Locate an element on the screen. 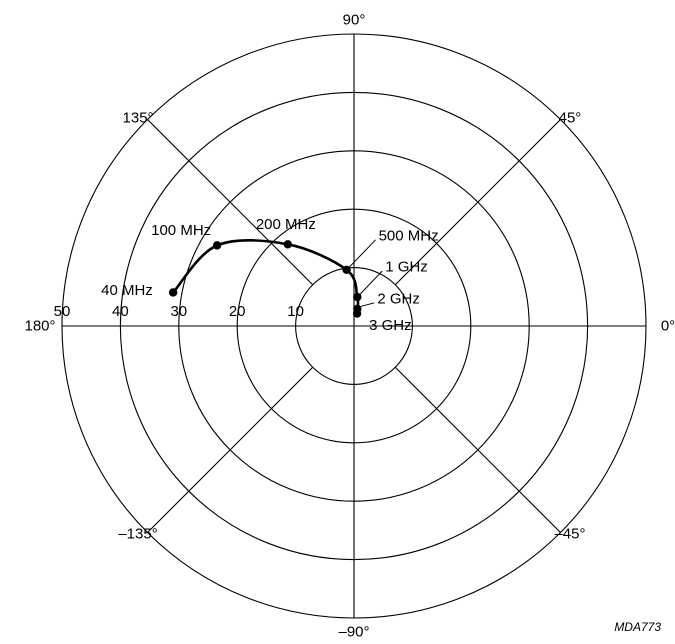 This screenshot has height=644, width=675. figure-code: MDA773 is located at coordinates (637, 627).